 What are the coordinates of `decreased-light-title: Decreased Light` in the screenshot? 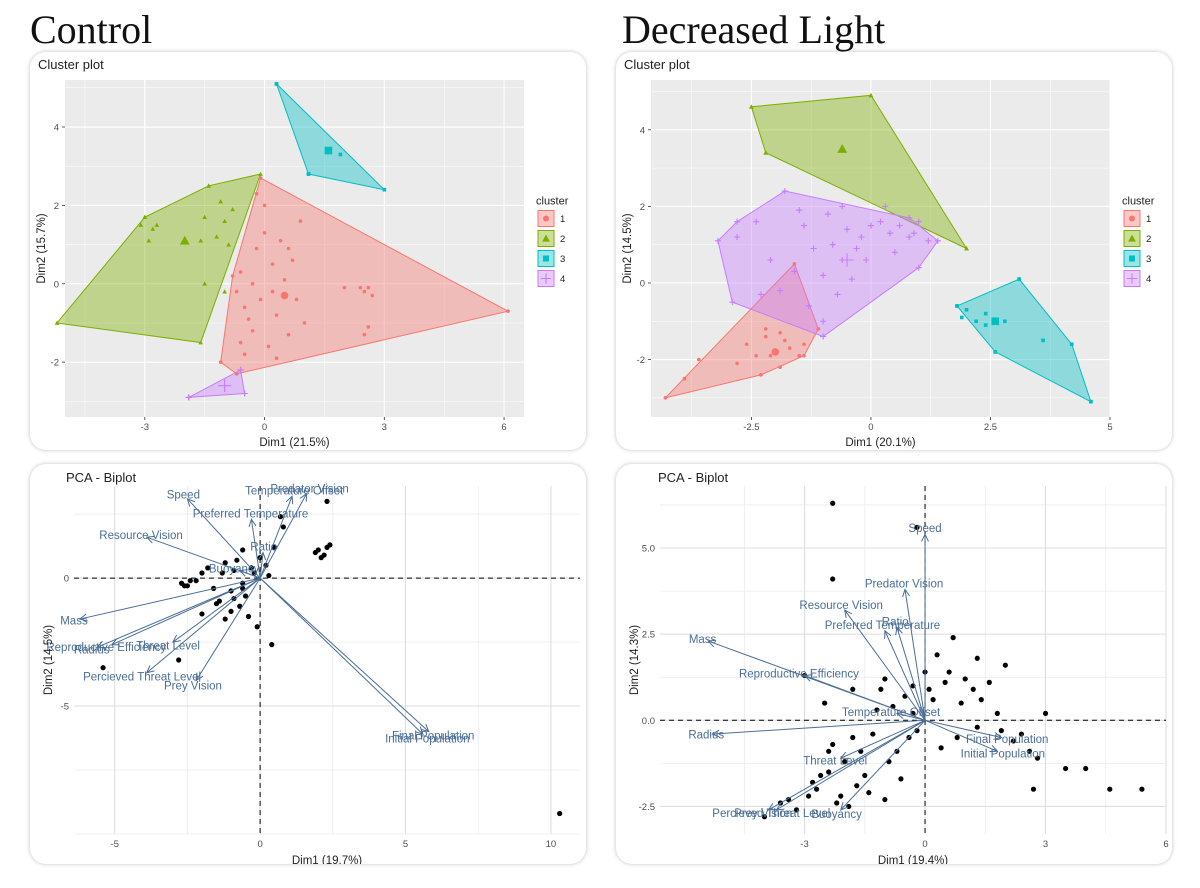 It's located at (754, 29).